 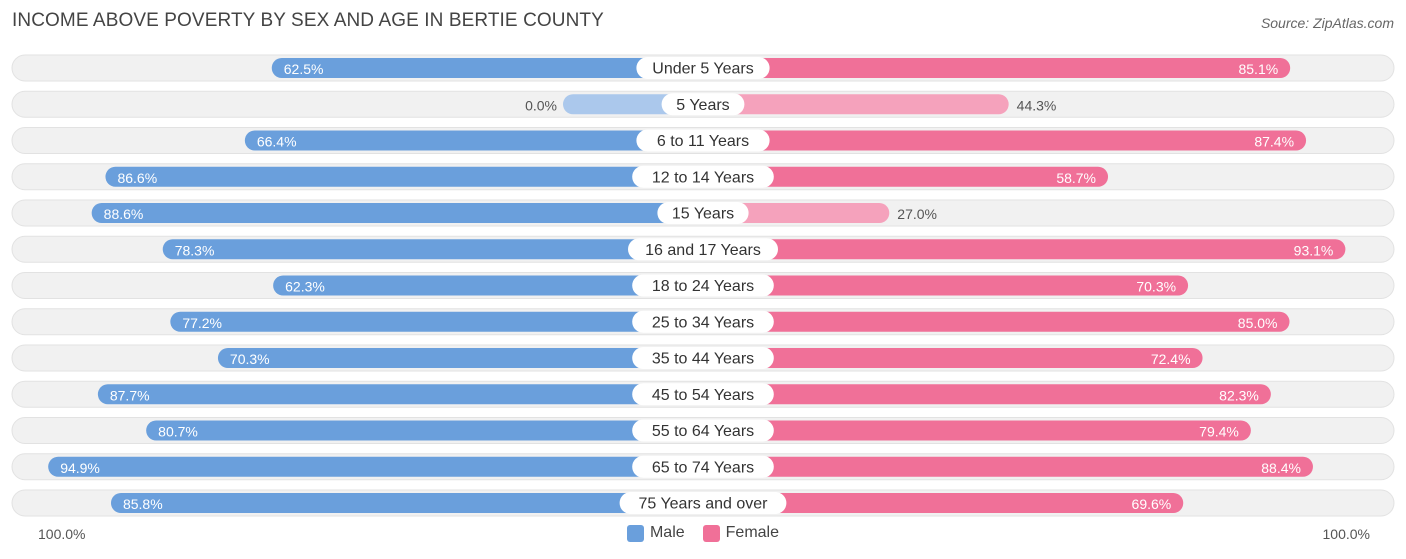 I want to click on value-label-female: 44.3%, so click(x=1037, y=105).